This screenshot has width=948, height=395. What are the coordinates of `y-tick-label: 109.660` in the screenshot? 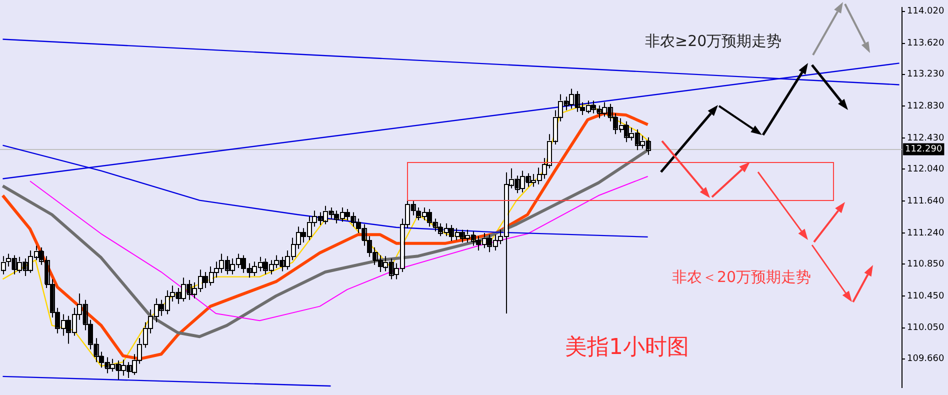 It's located at (925, 359).